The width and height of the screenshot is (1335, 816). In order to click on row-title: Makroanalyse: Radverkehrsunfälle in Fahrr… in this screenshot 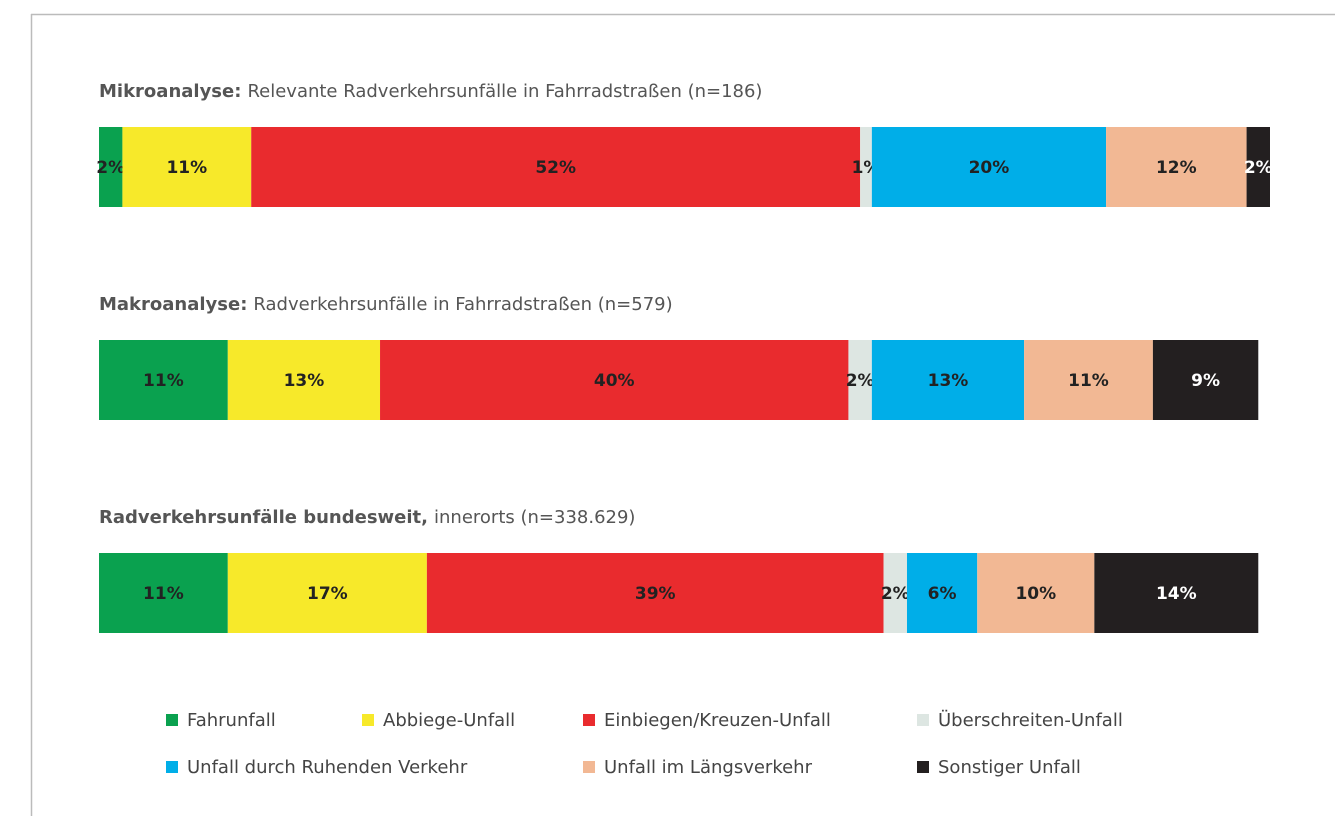, I will do `click(386, 304)`.